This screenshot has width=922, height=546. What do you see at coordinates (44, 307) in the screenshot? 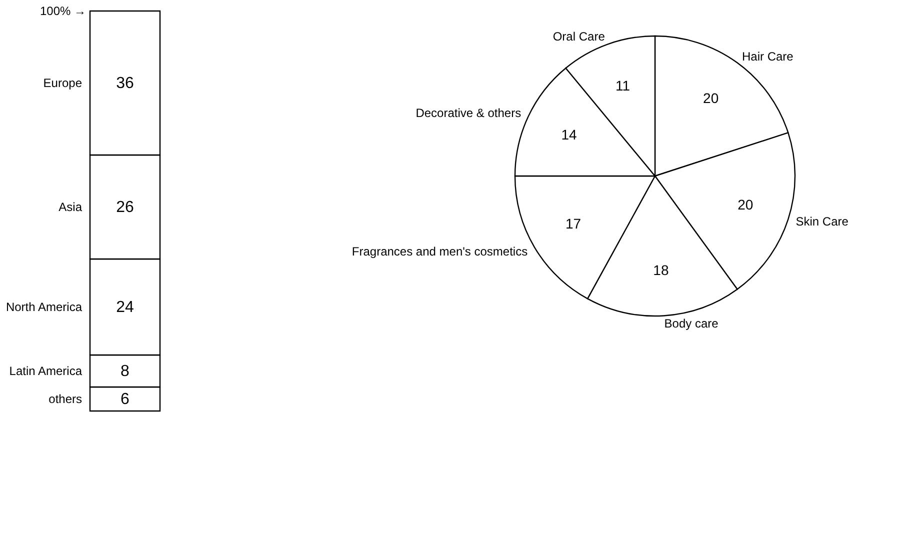
I see `series-label: North America` at bounding box center [44, 307].